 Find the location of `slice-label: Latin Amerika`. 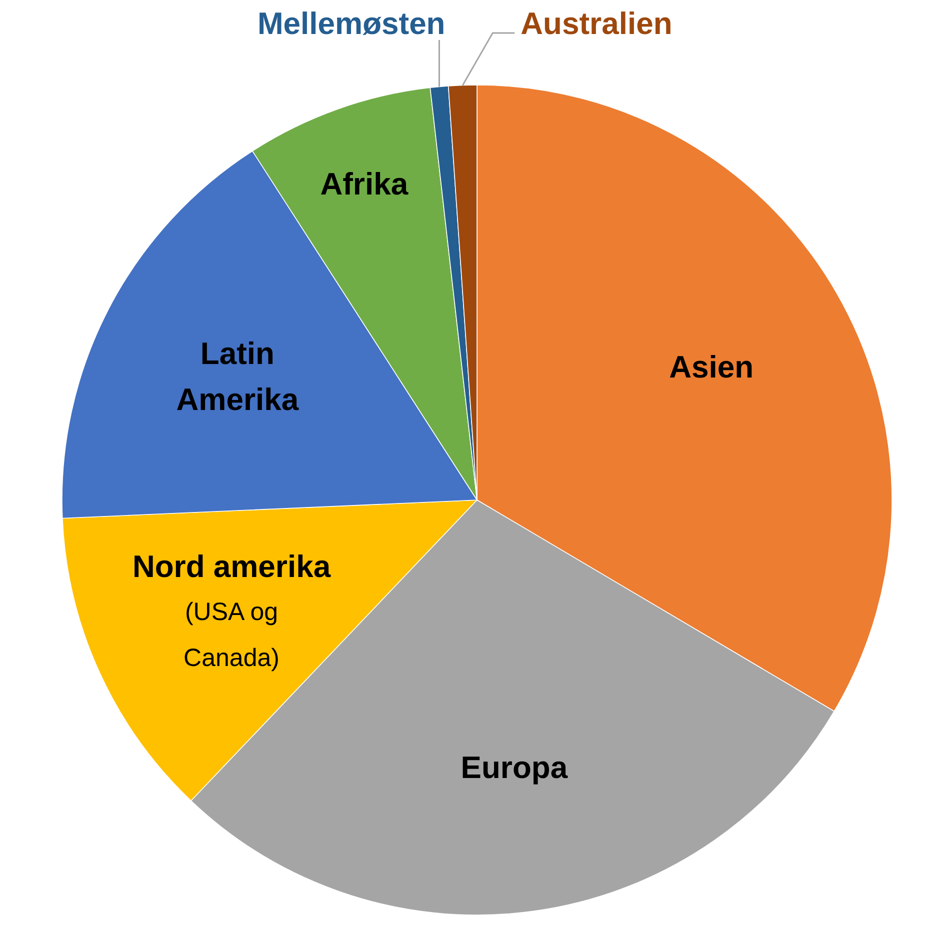

slice-label: Latin Amerika is located at coordinates (238, 376).